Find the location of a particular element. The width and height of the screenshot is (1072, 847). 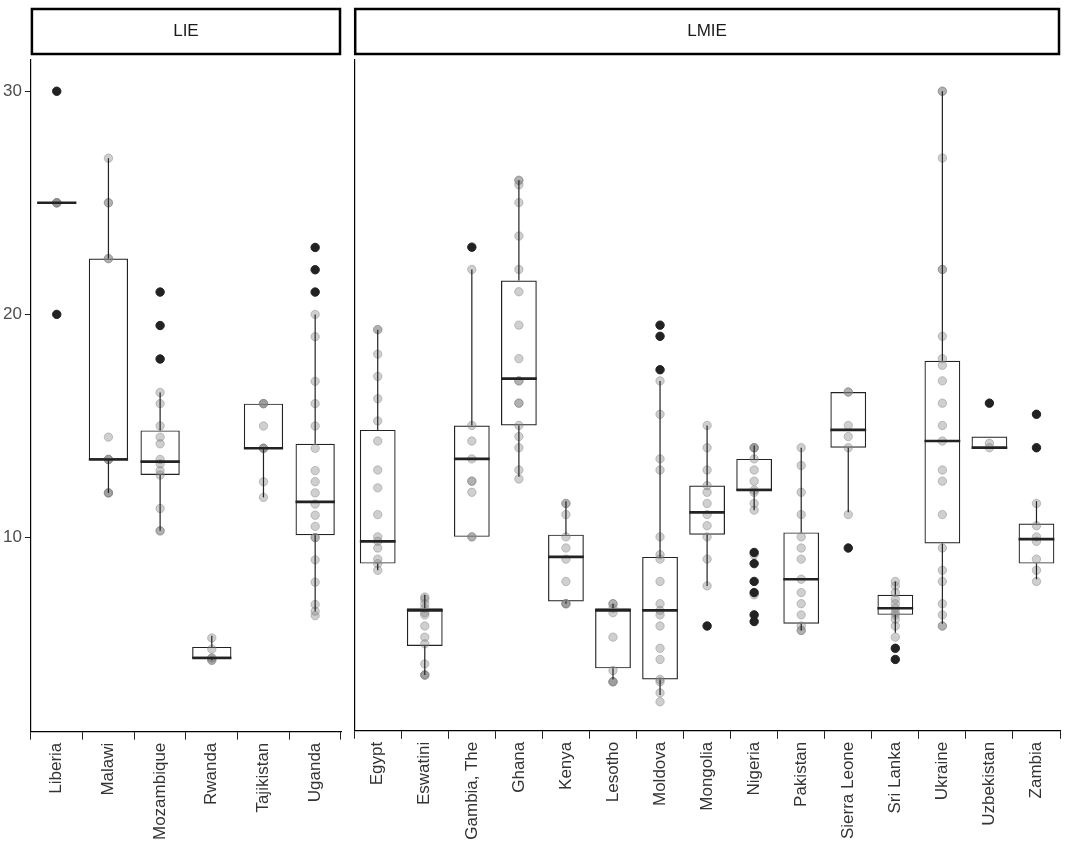

x-tick-label: Ukraine is located at coordinates (942, 771).